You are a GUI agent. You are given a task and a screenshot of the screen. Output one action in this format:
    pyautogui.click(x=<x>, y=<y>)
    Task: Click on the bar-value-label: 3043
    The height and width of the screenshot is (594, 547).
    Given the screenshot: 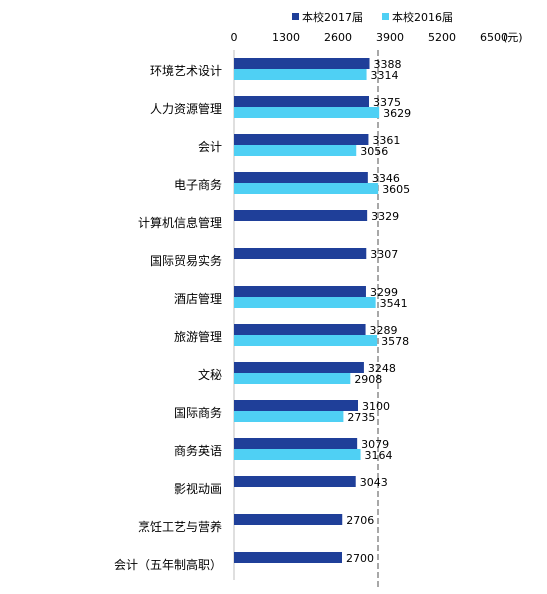 What is the action you would take?
    pyautogui.click(x=374, y=482)
    